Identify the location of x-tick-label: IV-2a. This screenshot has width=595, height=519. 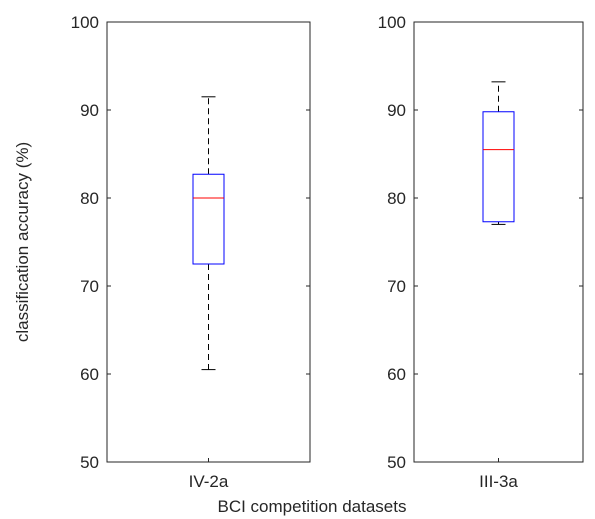
(209, 481).